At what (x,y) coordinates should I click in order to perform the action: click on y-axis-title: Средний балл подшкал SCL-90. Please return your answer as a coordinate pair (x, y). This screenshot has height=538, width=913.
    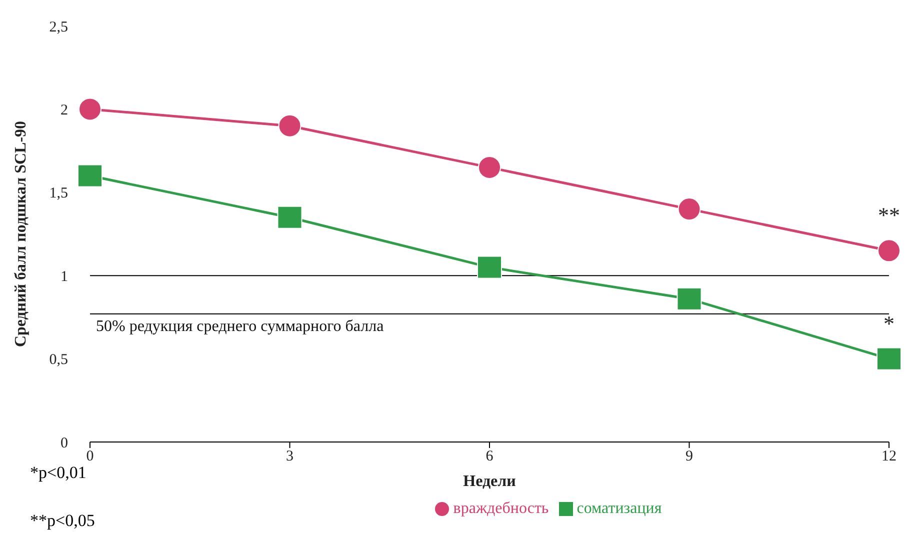
    Looking at the image, I should click on (21, 234).